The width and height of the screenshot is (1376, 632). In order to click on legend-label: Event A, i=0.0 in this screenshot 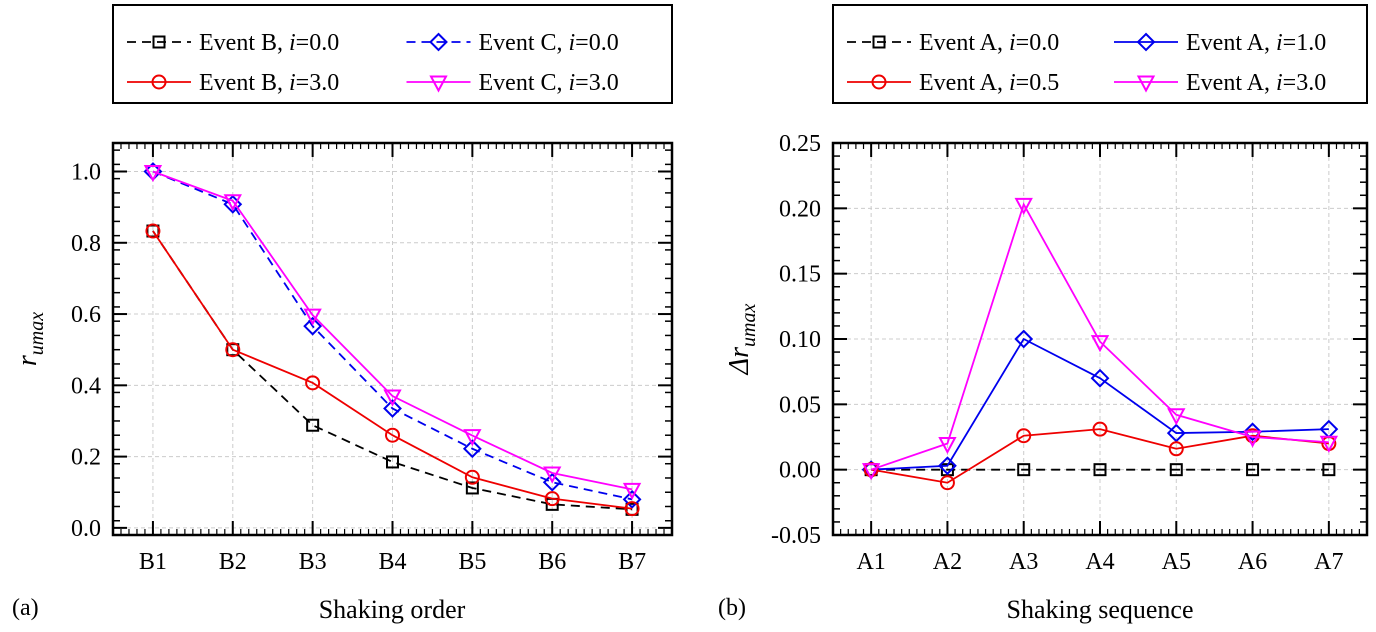, I will do `click(989, 43)`.